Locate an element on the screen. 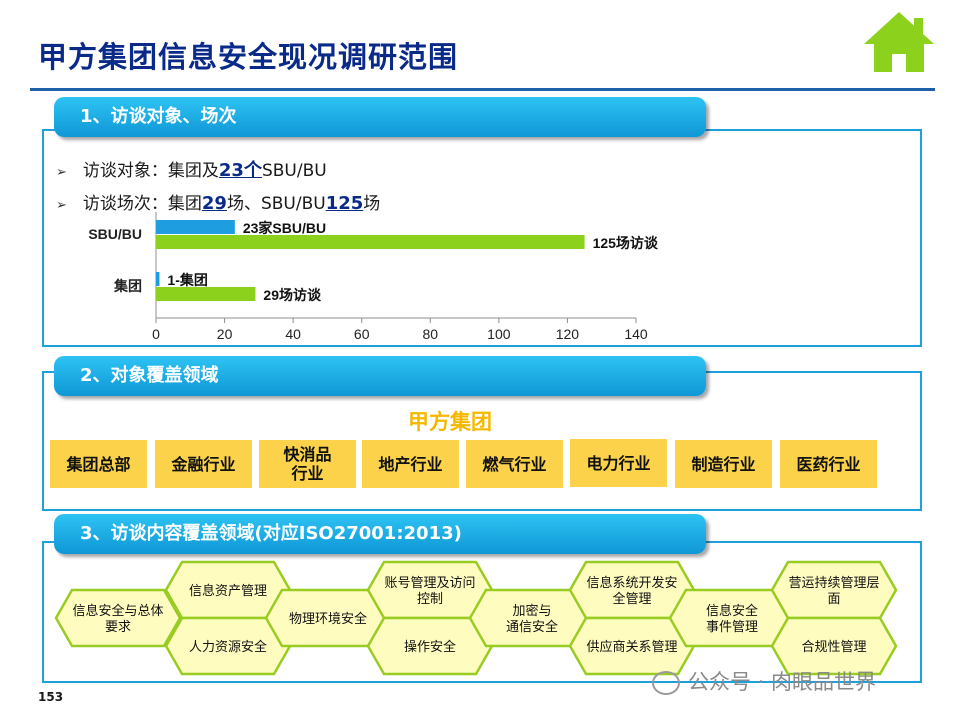  iso-domain-hex: 信息资产管理 is located at coordinates (228, 590).